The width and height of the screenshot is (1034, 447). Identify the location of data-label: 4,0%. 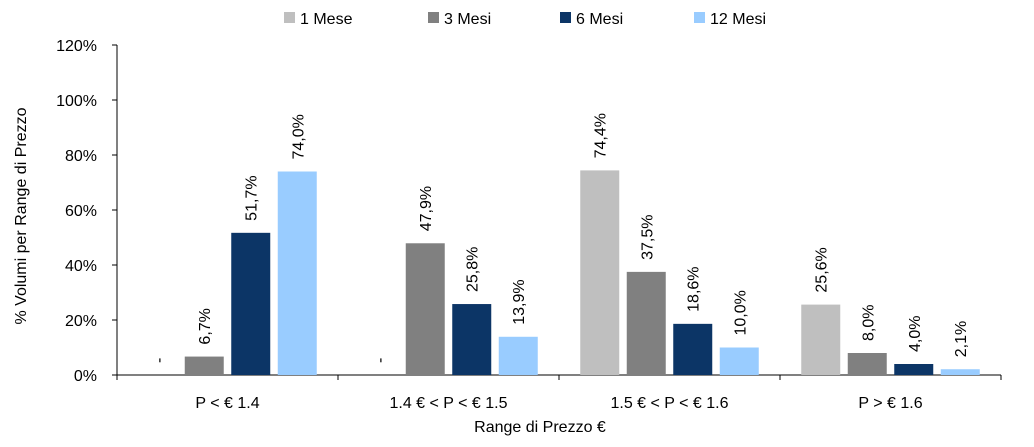
(915, 334).